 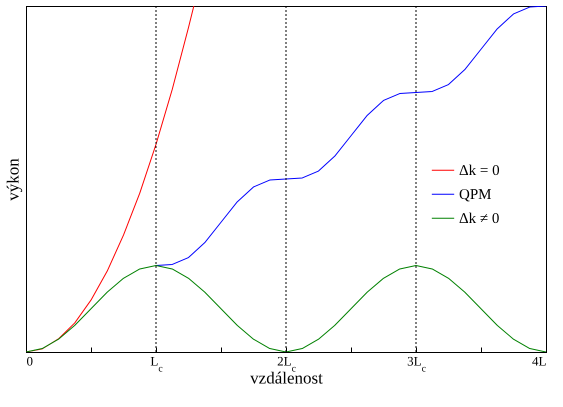 What do you see at coordinates (29, 361) in the screenshot?
I see `x-tick-label: 0` at bounding box center [29, 361].